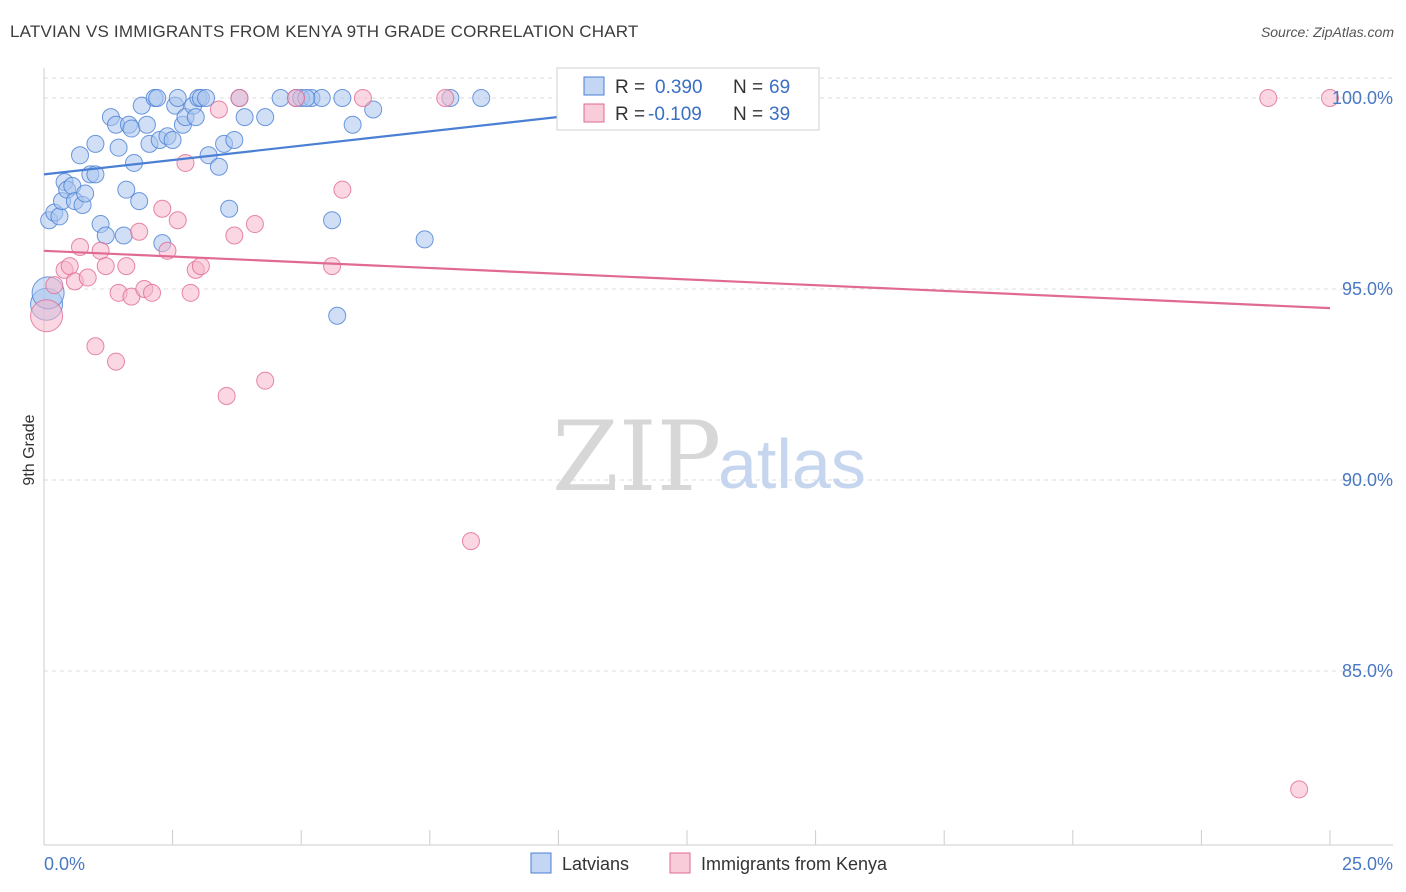 This screenshot has height=892, width=1406. Describe the element at coordinates (748, 87) in the screenshot. I see `latvians-n-label: N =` at that location.